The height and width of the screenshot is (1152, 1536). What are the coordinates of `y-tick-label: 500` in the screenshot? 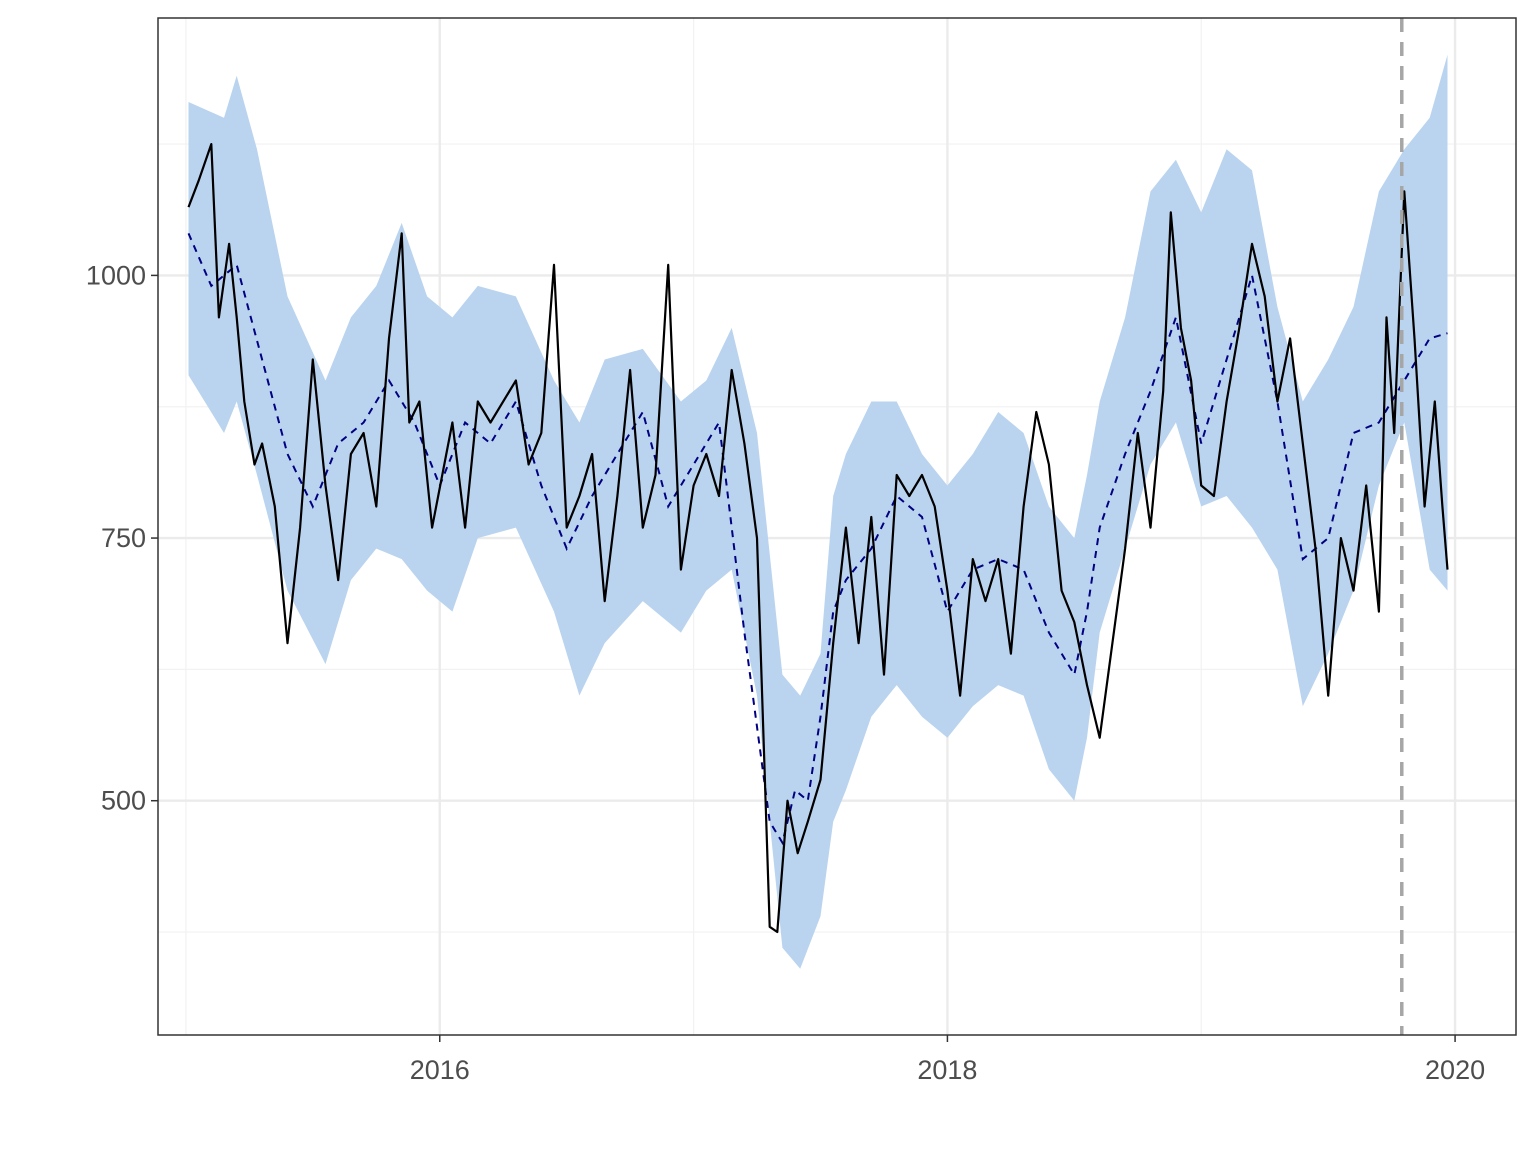 It's located at (123, 801).